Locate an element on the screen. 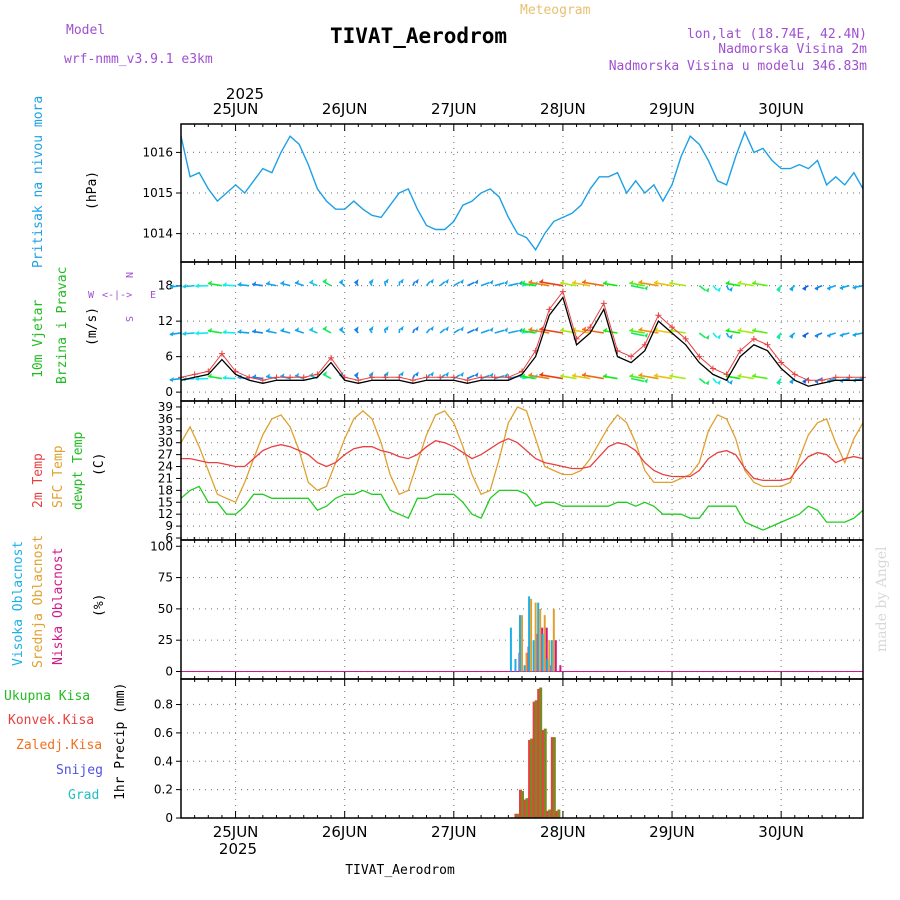 The height and width of the screenshot is (900, 900). bottom-date-label: 27JUN is located at coordinates (454, 832).